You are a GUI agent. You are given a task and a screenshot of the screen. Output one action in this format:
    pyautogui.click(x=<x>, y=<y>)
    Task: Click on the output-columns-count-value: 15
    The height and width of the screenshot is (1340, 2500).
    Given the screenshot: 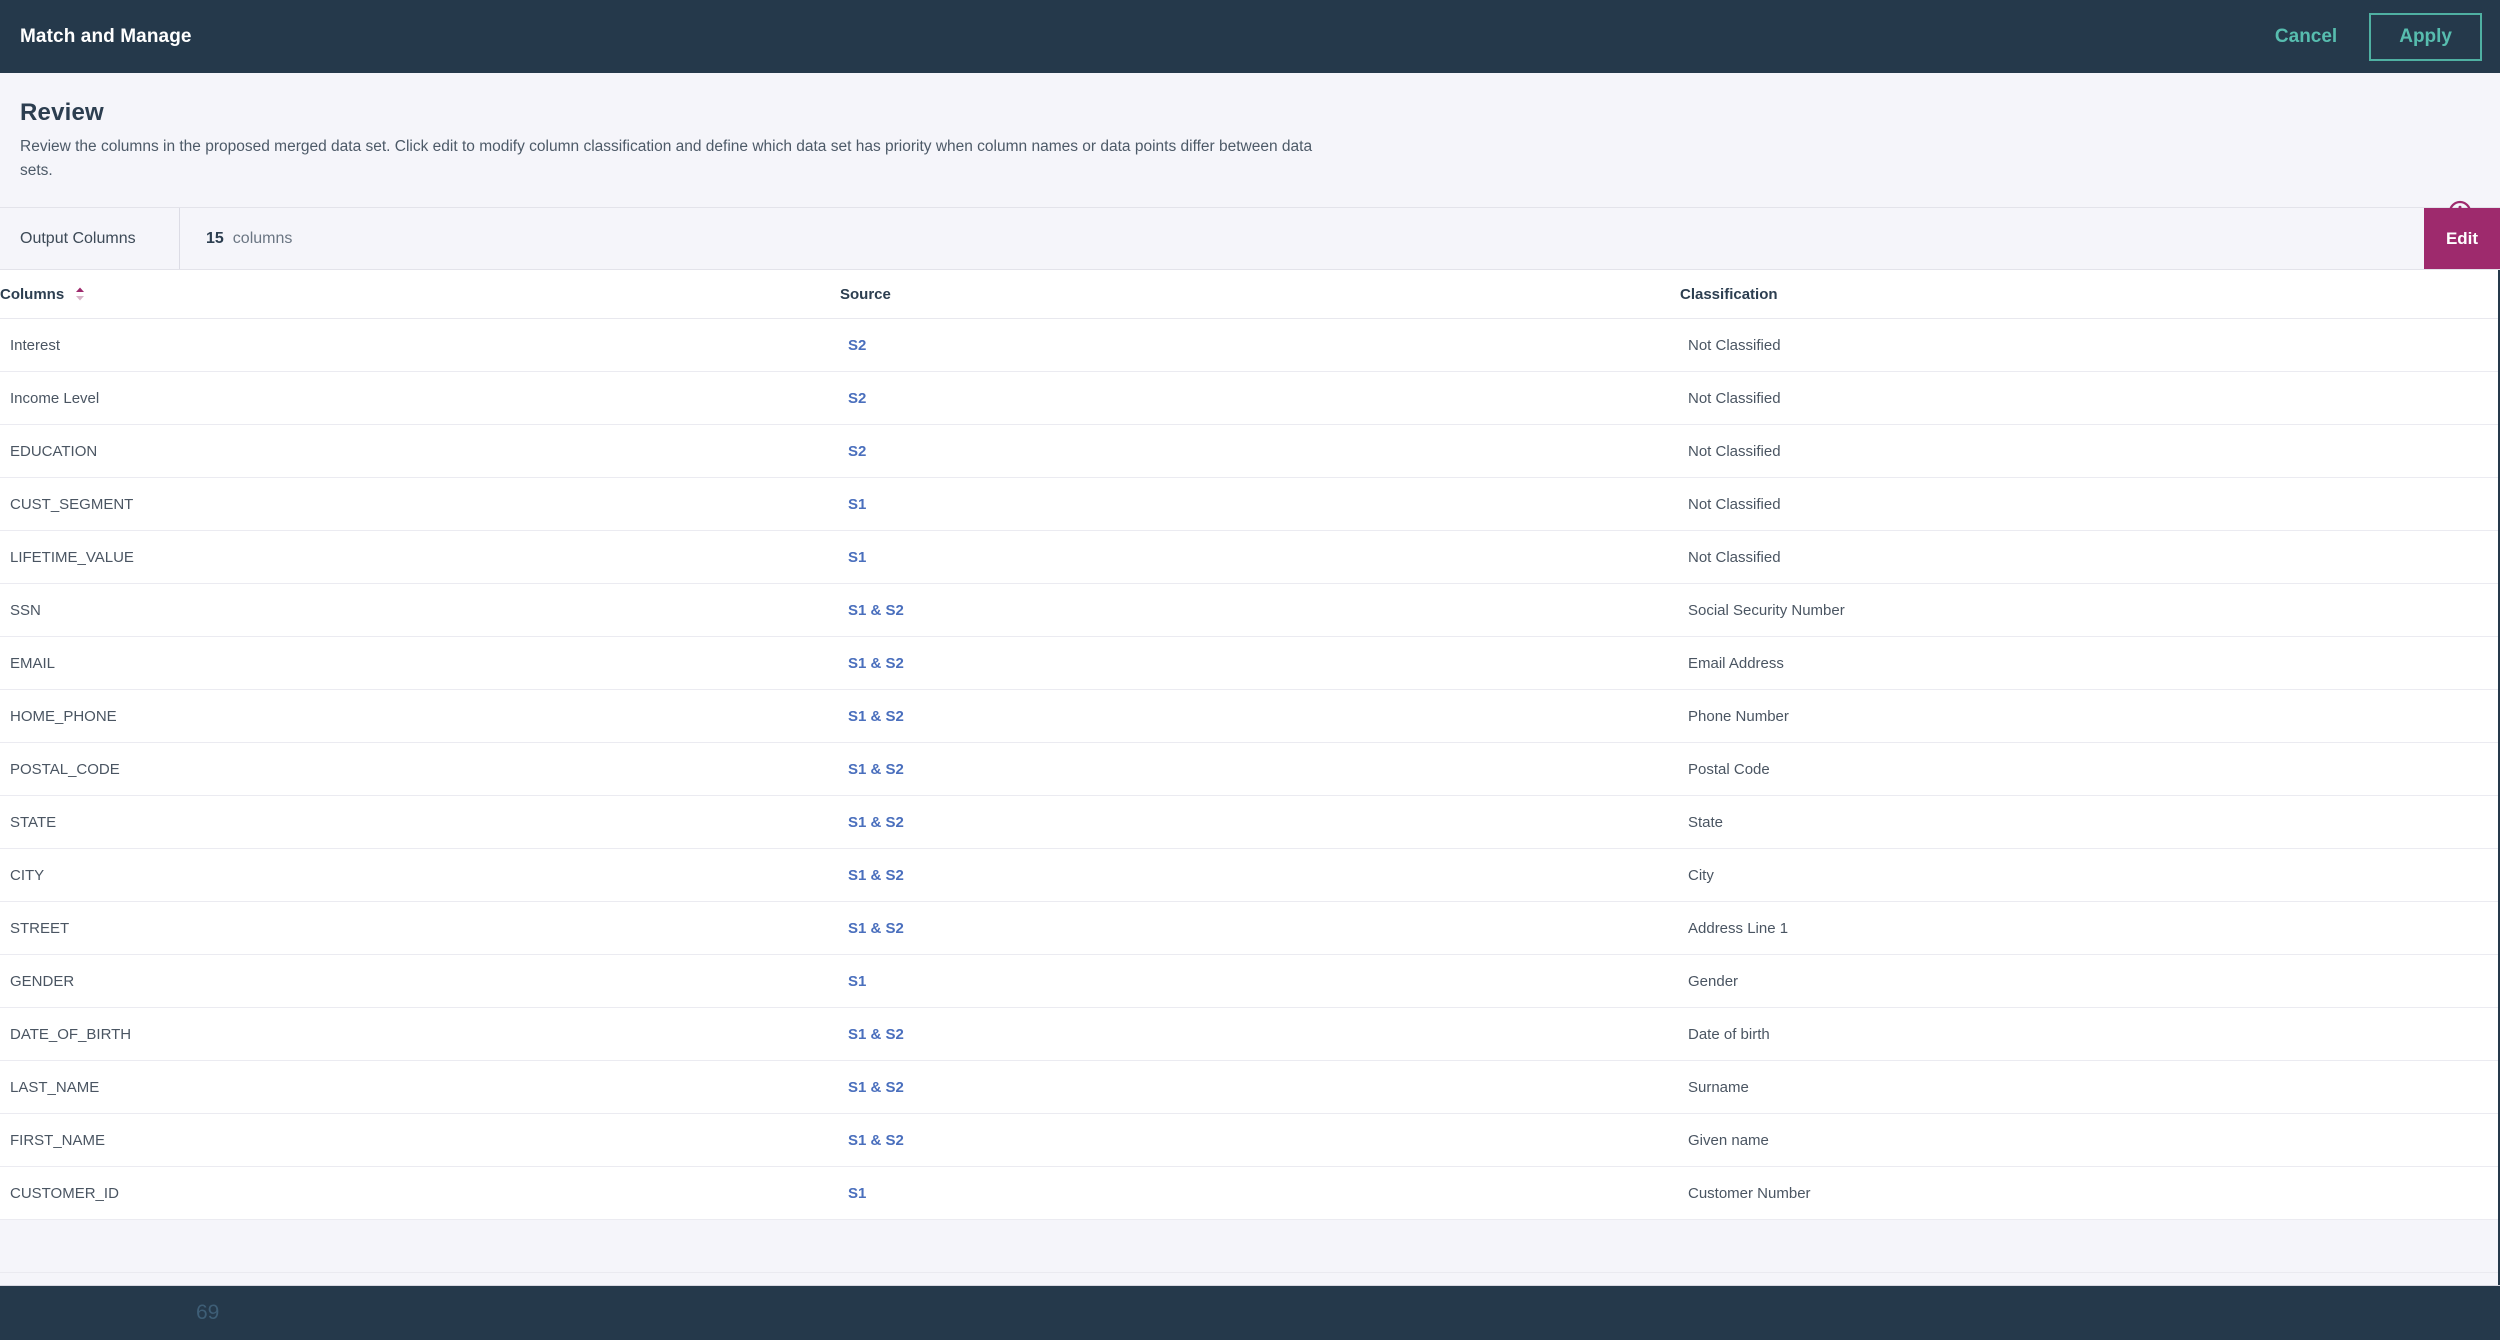 What is the action you would take?
    pyautogui.click(x=215, y=238)
    